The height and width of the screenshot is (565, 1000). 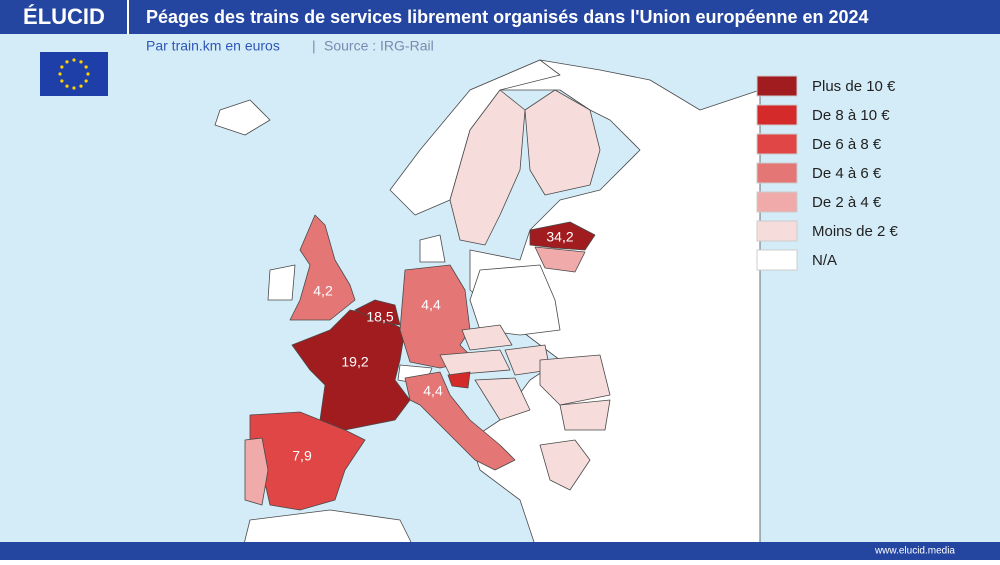 I want to click on subtitle-bar, so click(x=500, y=47).